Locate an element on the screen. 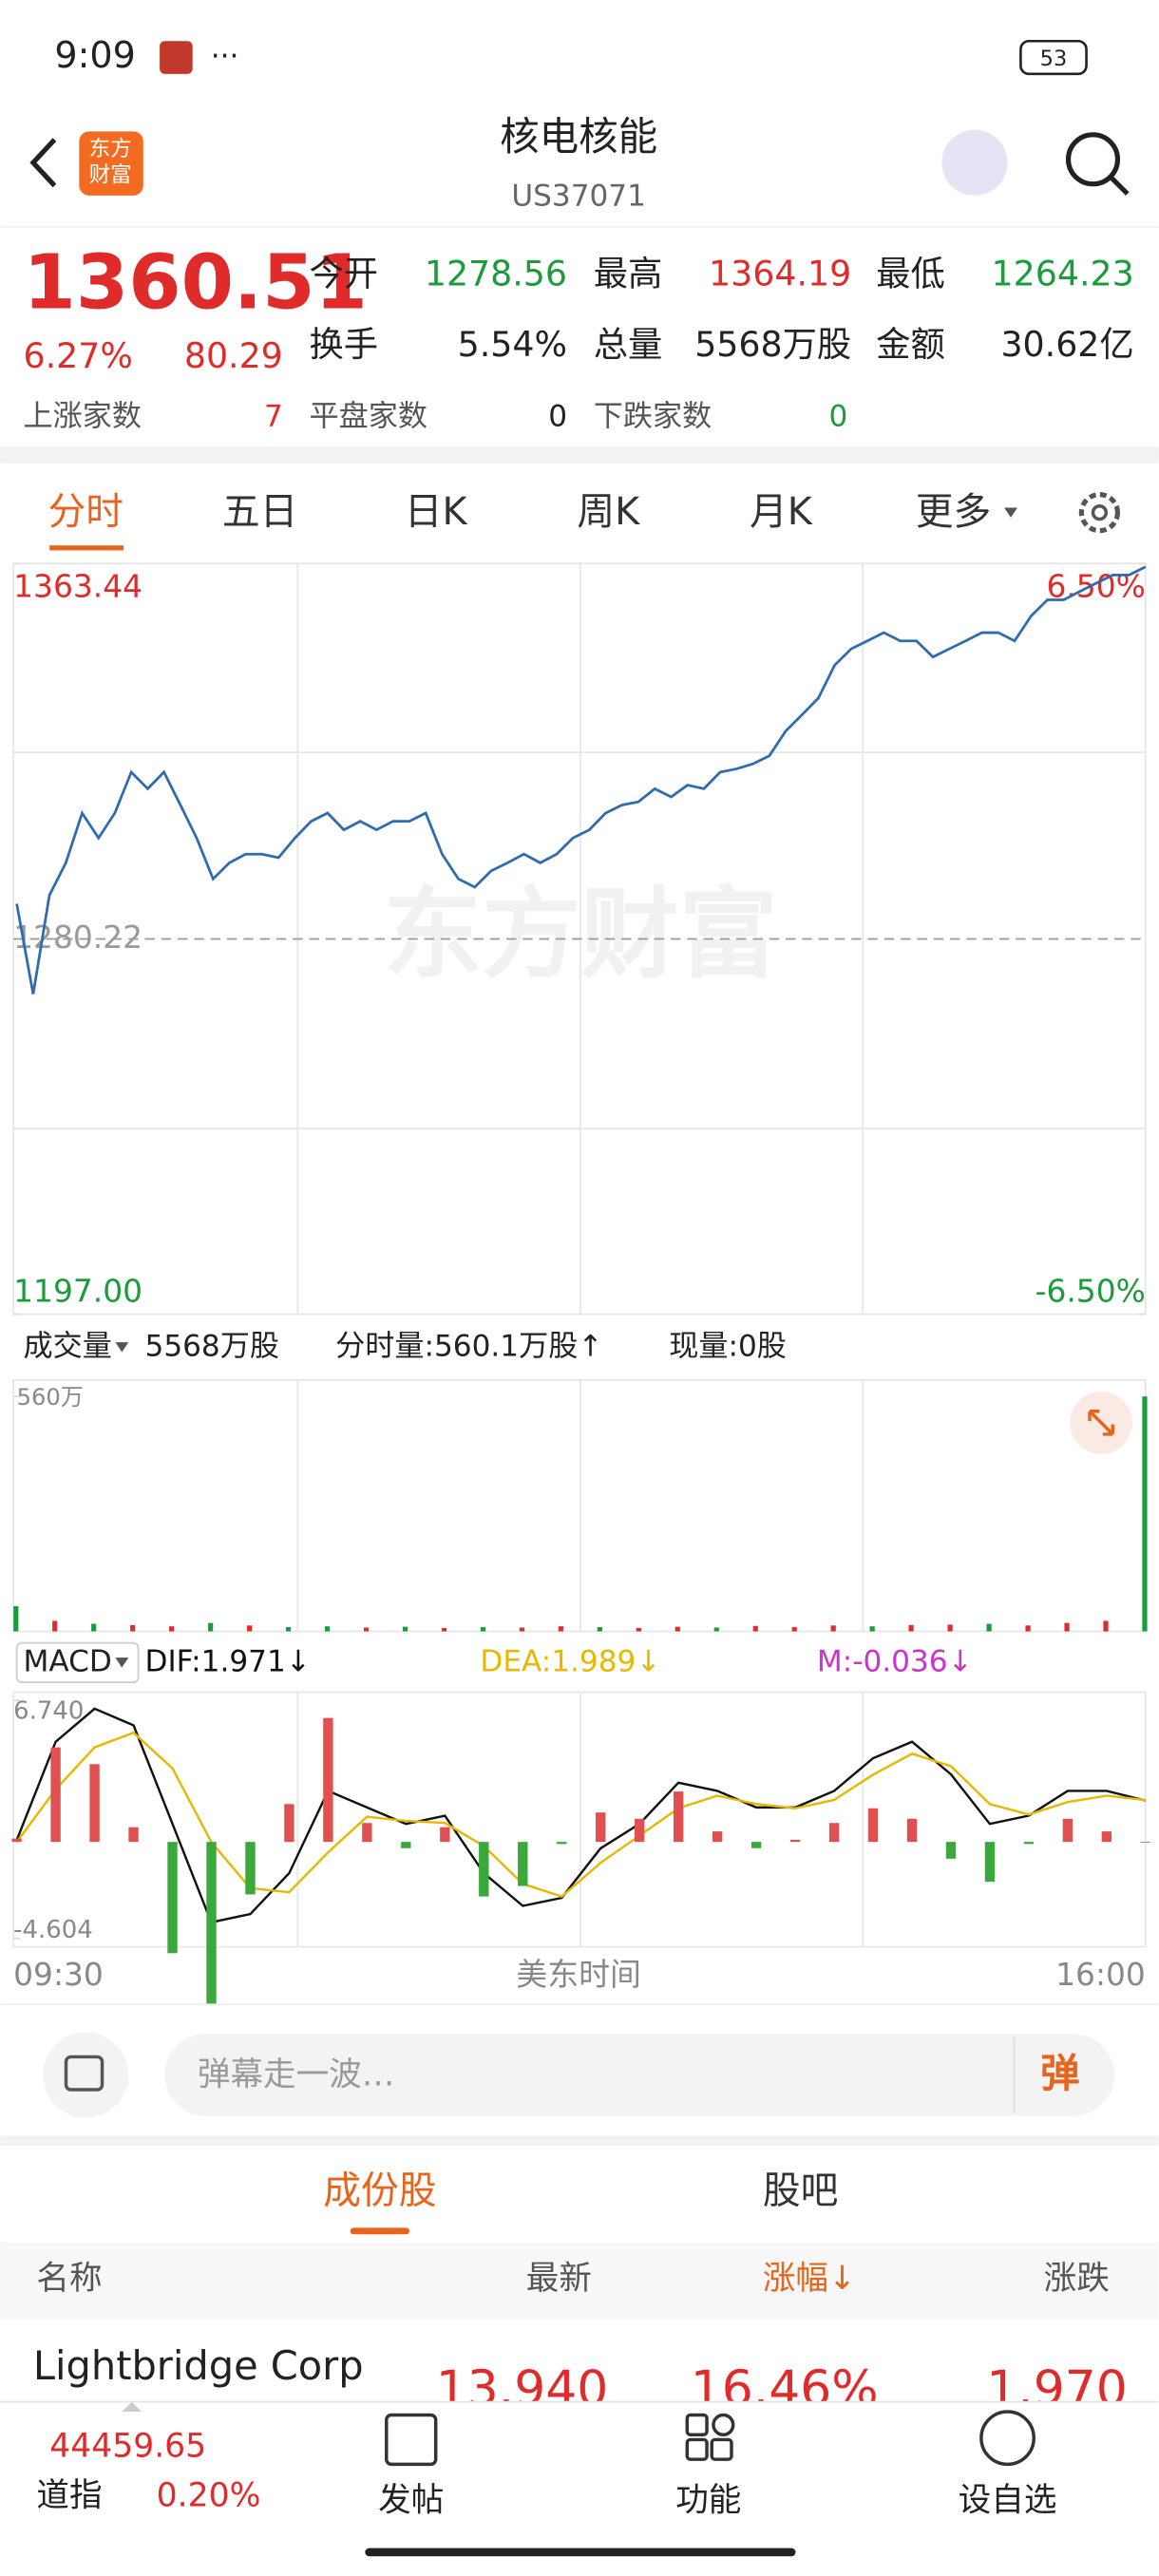 This screenshot has width=1159, height=2576. nav-item: 设自选 is located at coordinates (1008, 2501).